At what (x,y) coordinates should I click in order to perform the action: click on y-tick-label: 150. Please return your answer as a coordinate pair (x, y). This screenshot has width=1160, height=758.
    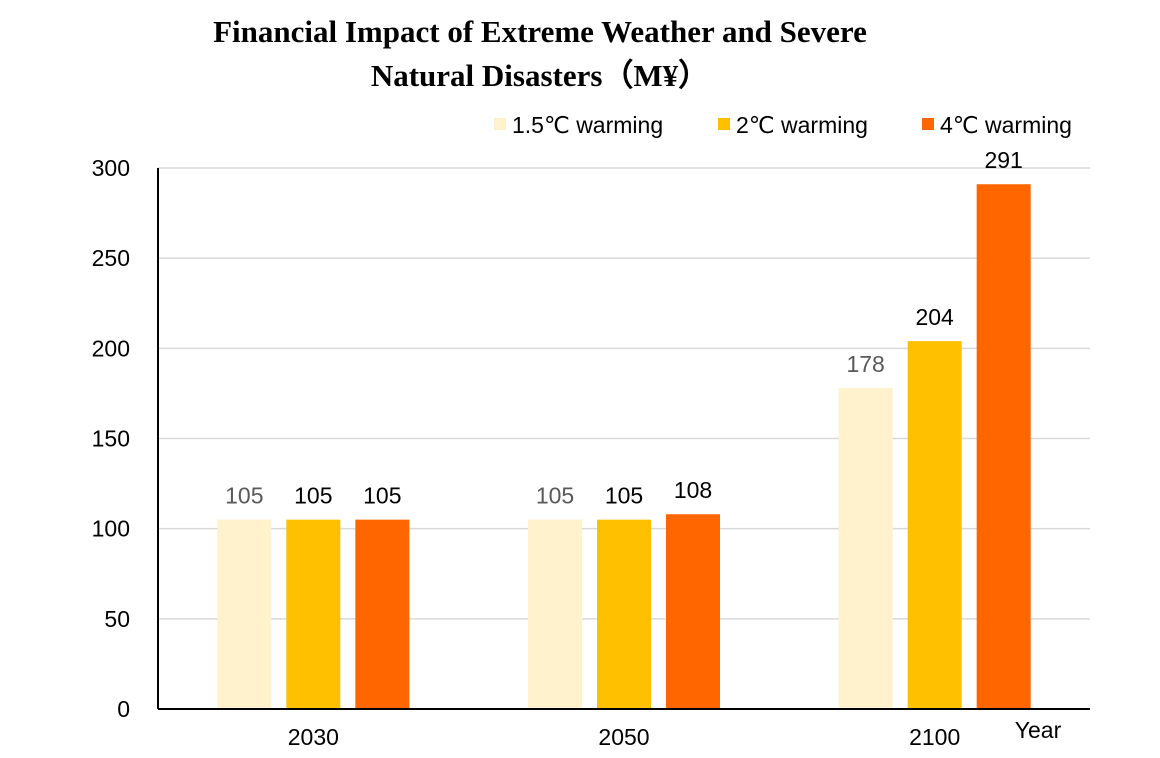
    Looking at the image, I should click on (111, 439).